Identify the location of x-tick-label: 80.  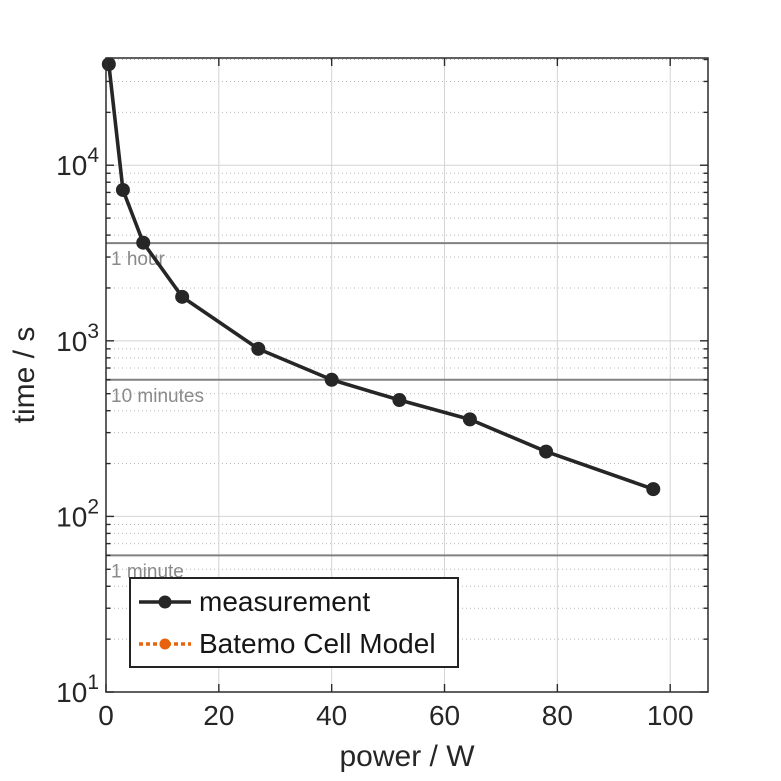
(557, 715).